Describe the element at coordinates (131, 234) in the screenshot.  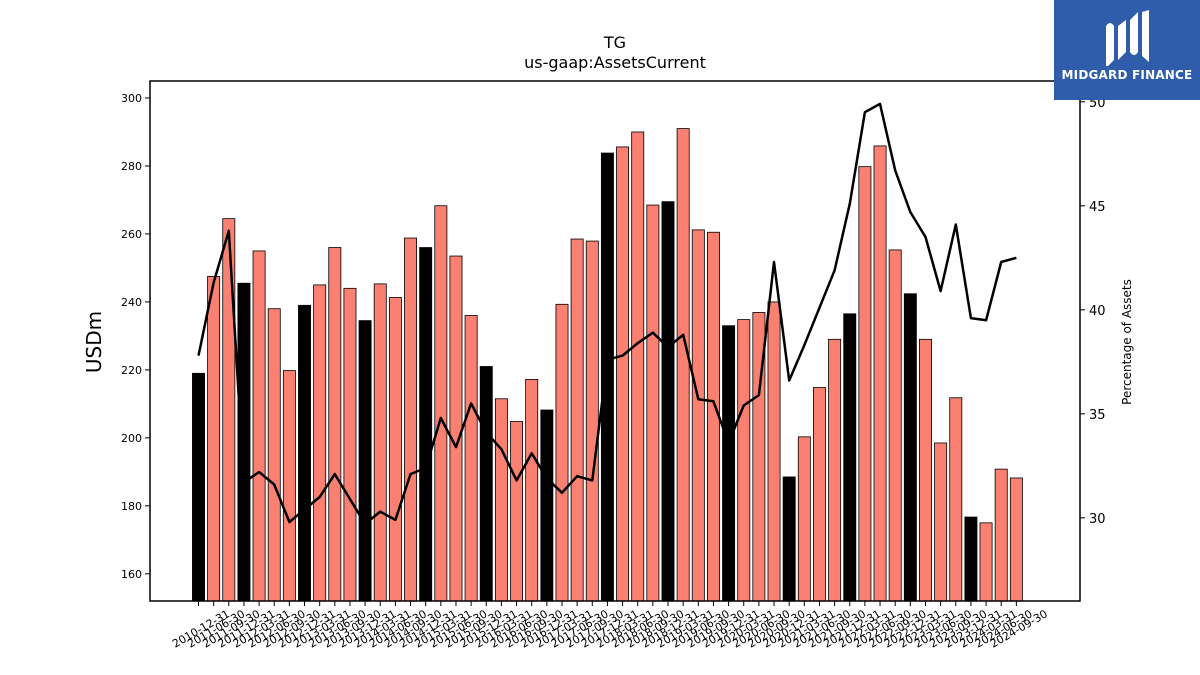
I see `y-tick-label: 260` at that location.